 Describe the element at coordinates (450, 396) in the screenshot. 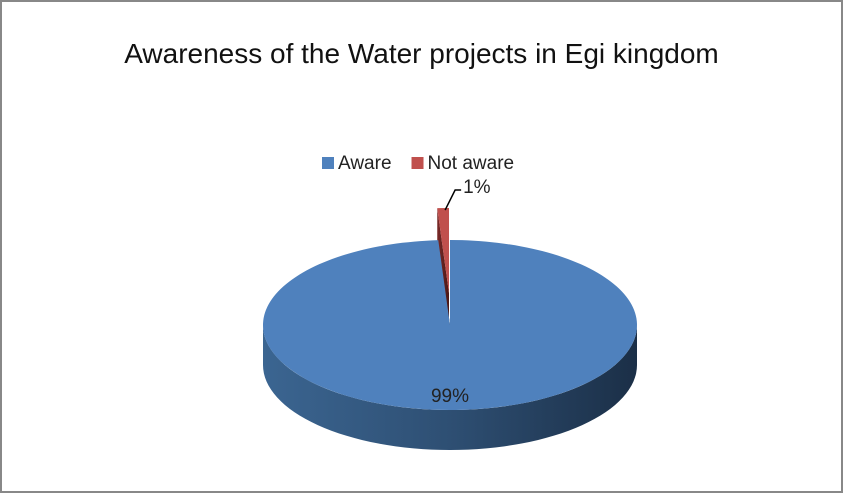

I see `data-label: 99%` at that location.